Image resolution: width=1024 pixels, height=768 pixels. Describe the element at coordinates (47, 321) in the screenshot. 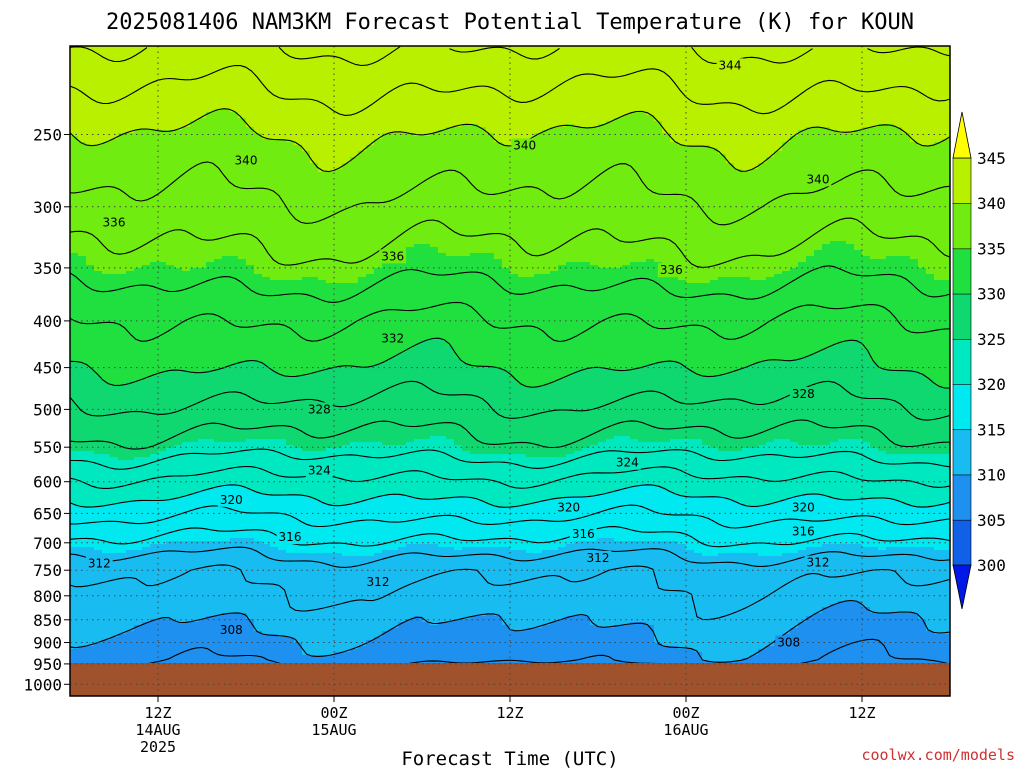

I see `y-tick-label-400: 400` at that location.